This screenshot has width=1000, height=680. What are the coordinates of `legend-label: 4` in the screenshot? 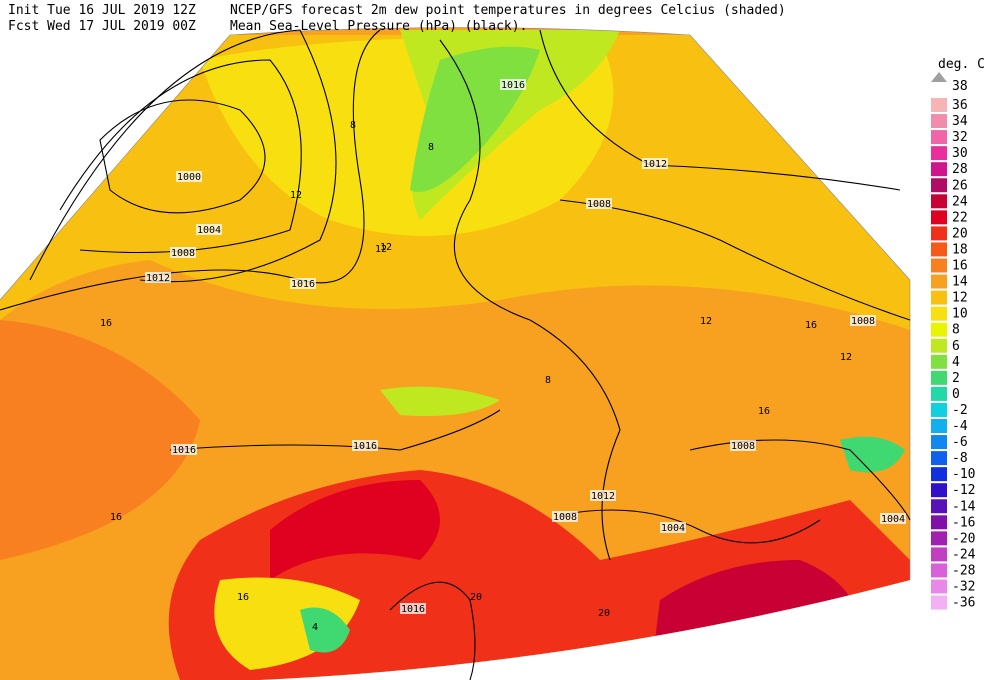 It's located at (956, 362).